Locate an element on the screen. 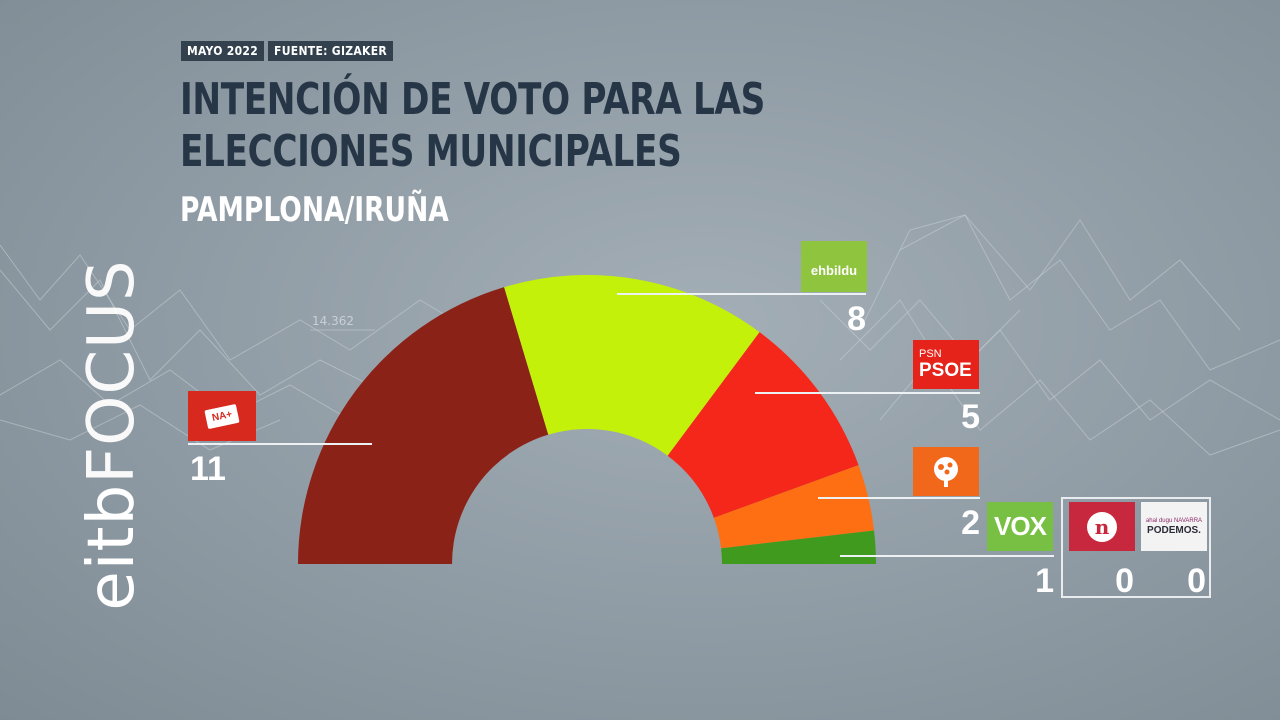  seat-count-geroa-bai-tree: 2 is located at coordinates (970, 523).